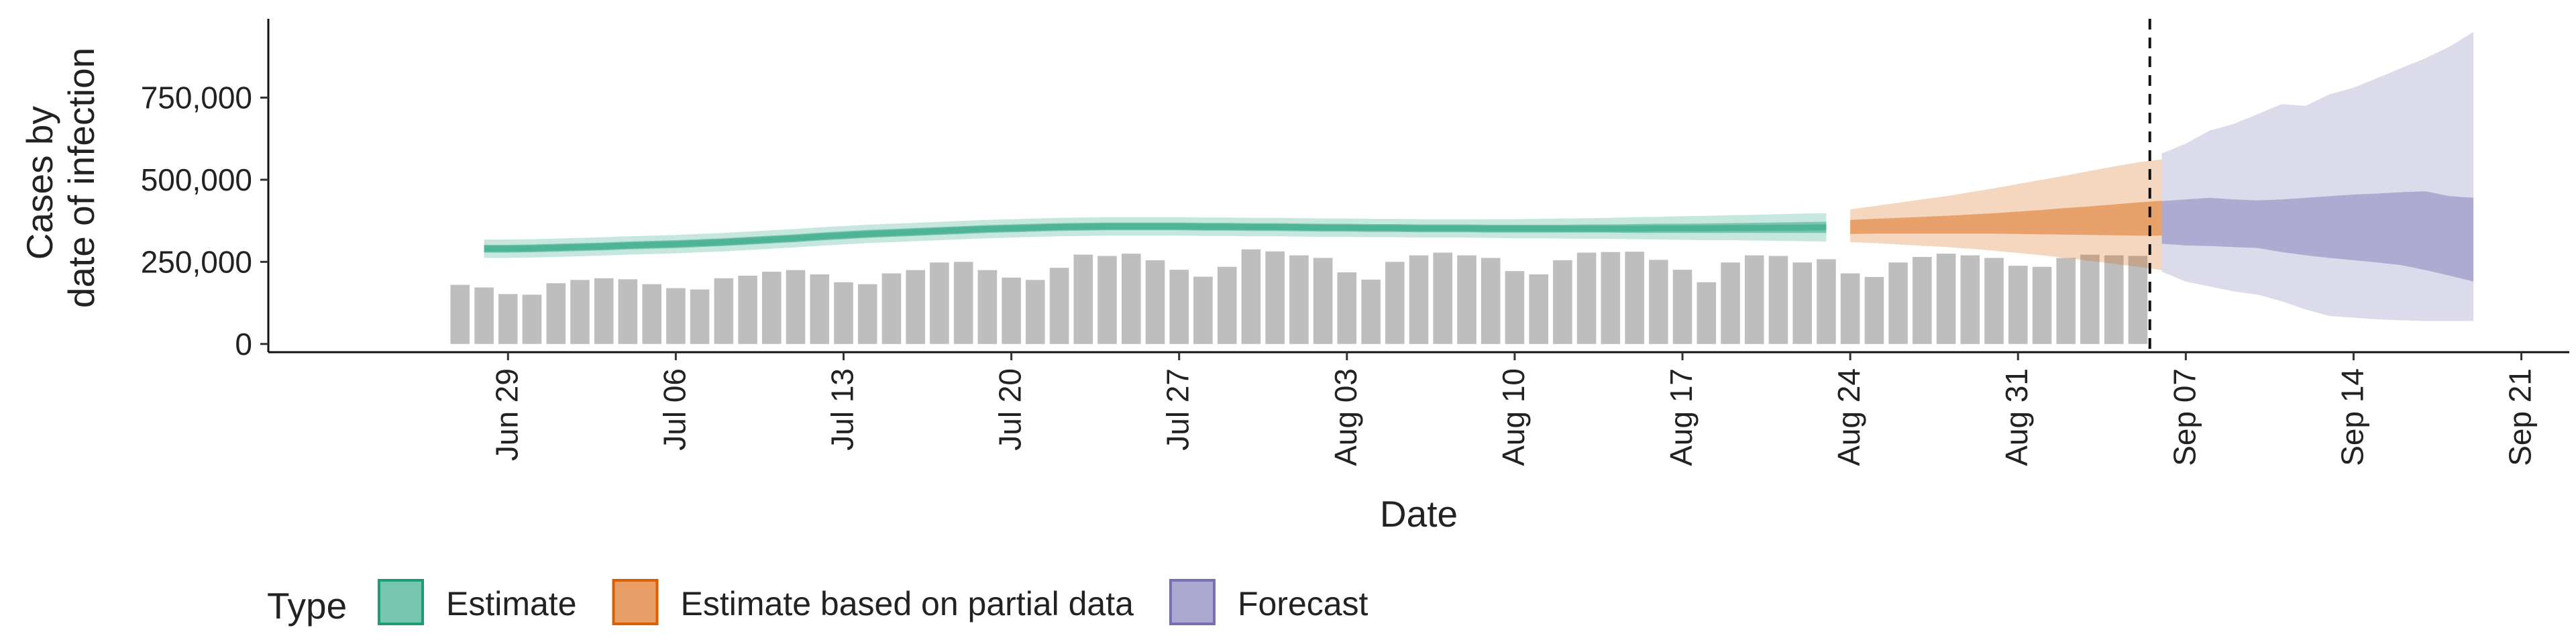 The width and height of the screenshot is (2576, 644). I want to click on y-tick-label: 750,000, so click(196, 97).